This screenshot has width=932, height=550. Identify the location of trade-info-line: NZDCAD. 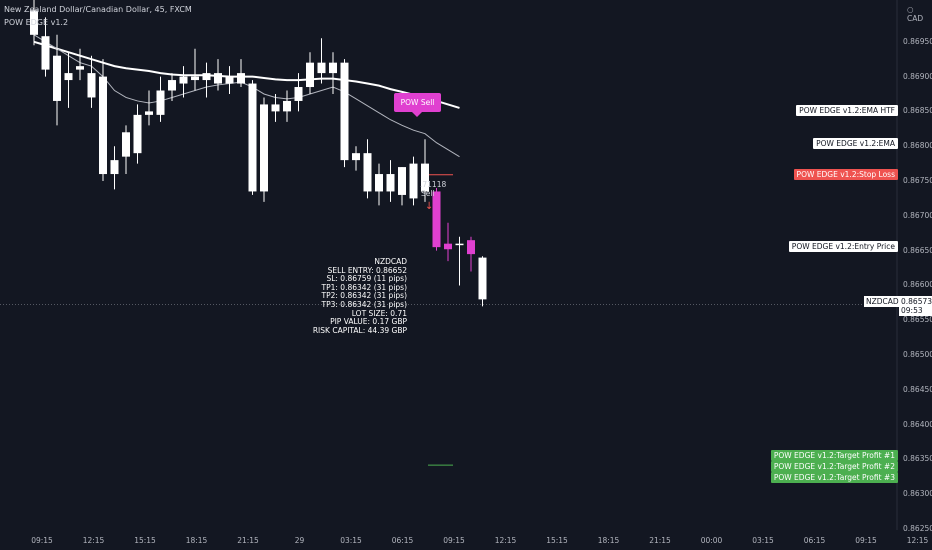
(390, 261).